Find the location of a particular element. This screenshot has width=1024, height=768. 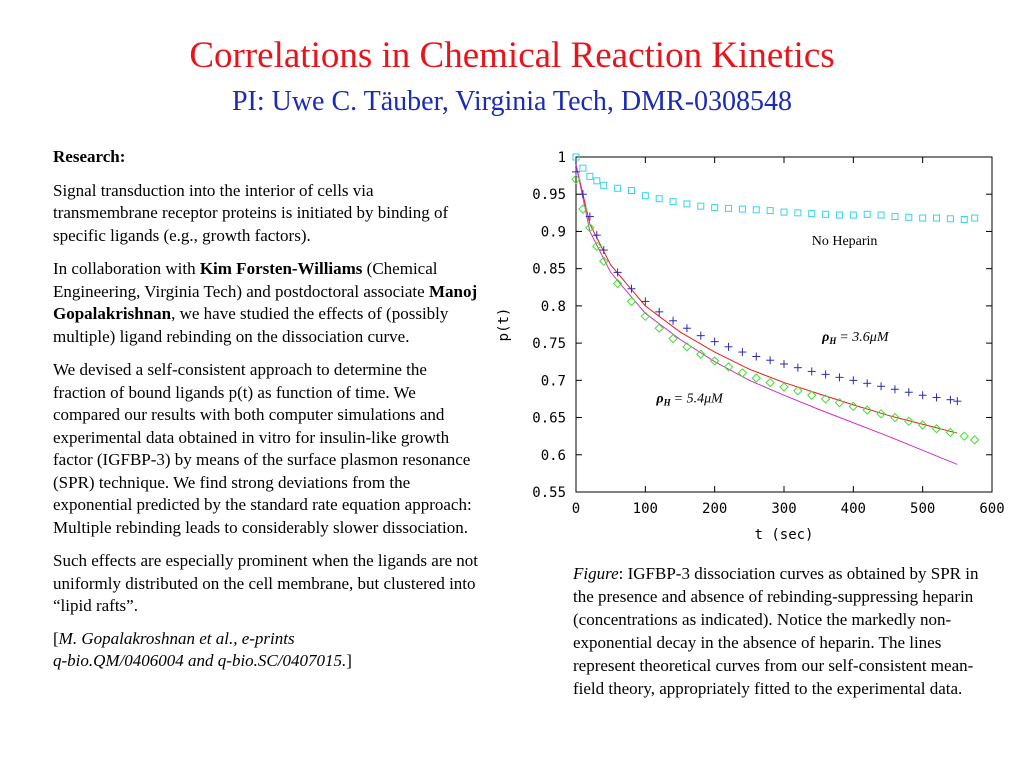

x-axis-label: t (sec) is located at coordinates (783, 535).